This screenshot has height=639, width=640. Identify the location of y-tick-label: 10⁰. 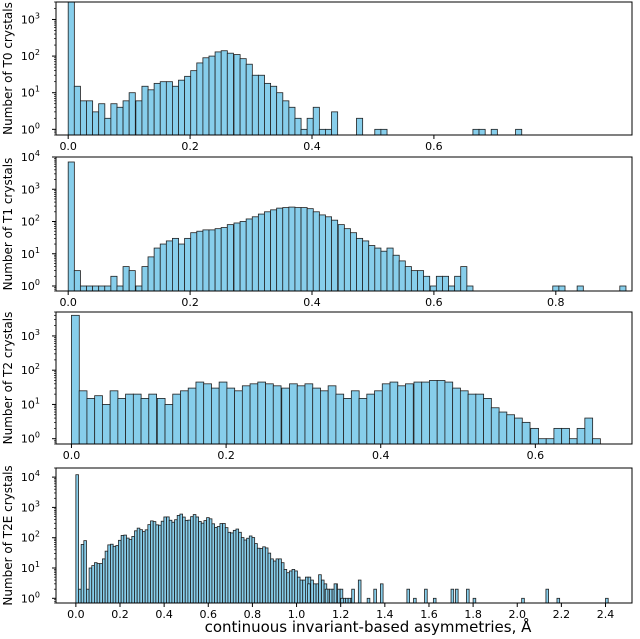
(30, 285).